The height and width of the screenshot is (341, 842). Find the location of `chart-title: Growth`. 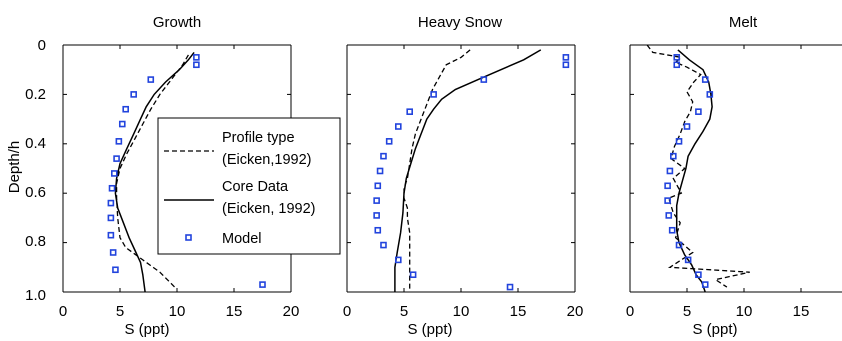

chart-title: Growth is located at coordinates (177, 22).